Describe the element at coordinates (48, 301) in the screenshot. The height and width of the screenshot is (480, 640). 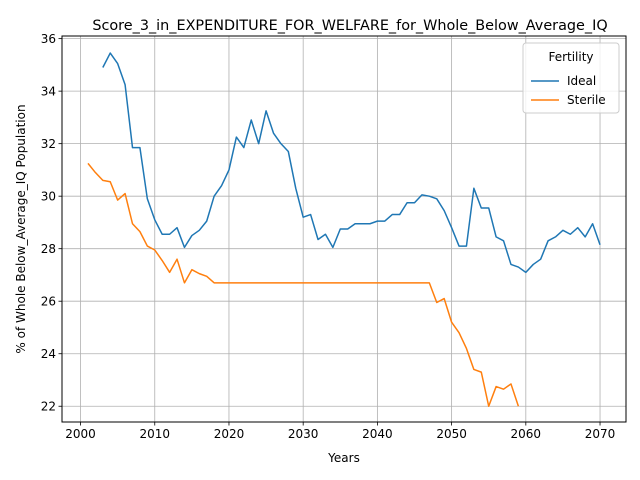
I see `y-tick-label: 26` at that location.